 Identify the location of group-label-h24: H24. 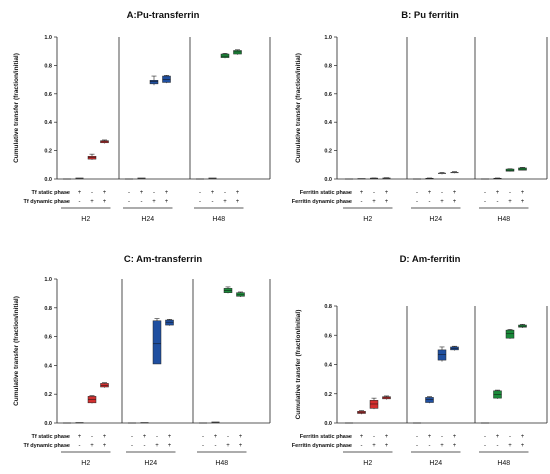
(147, 219).